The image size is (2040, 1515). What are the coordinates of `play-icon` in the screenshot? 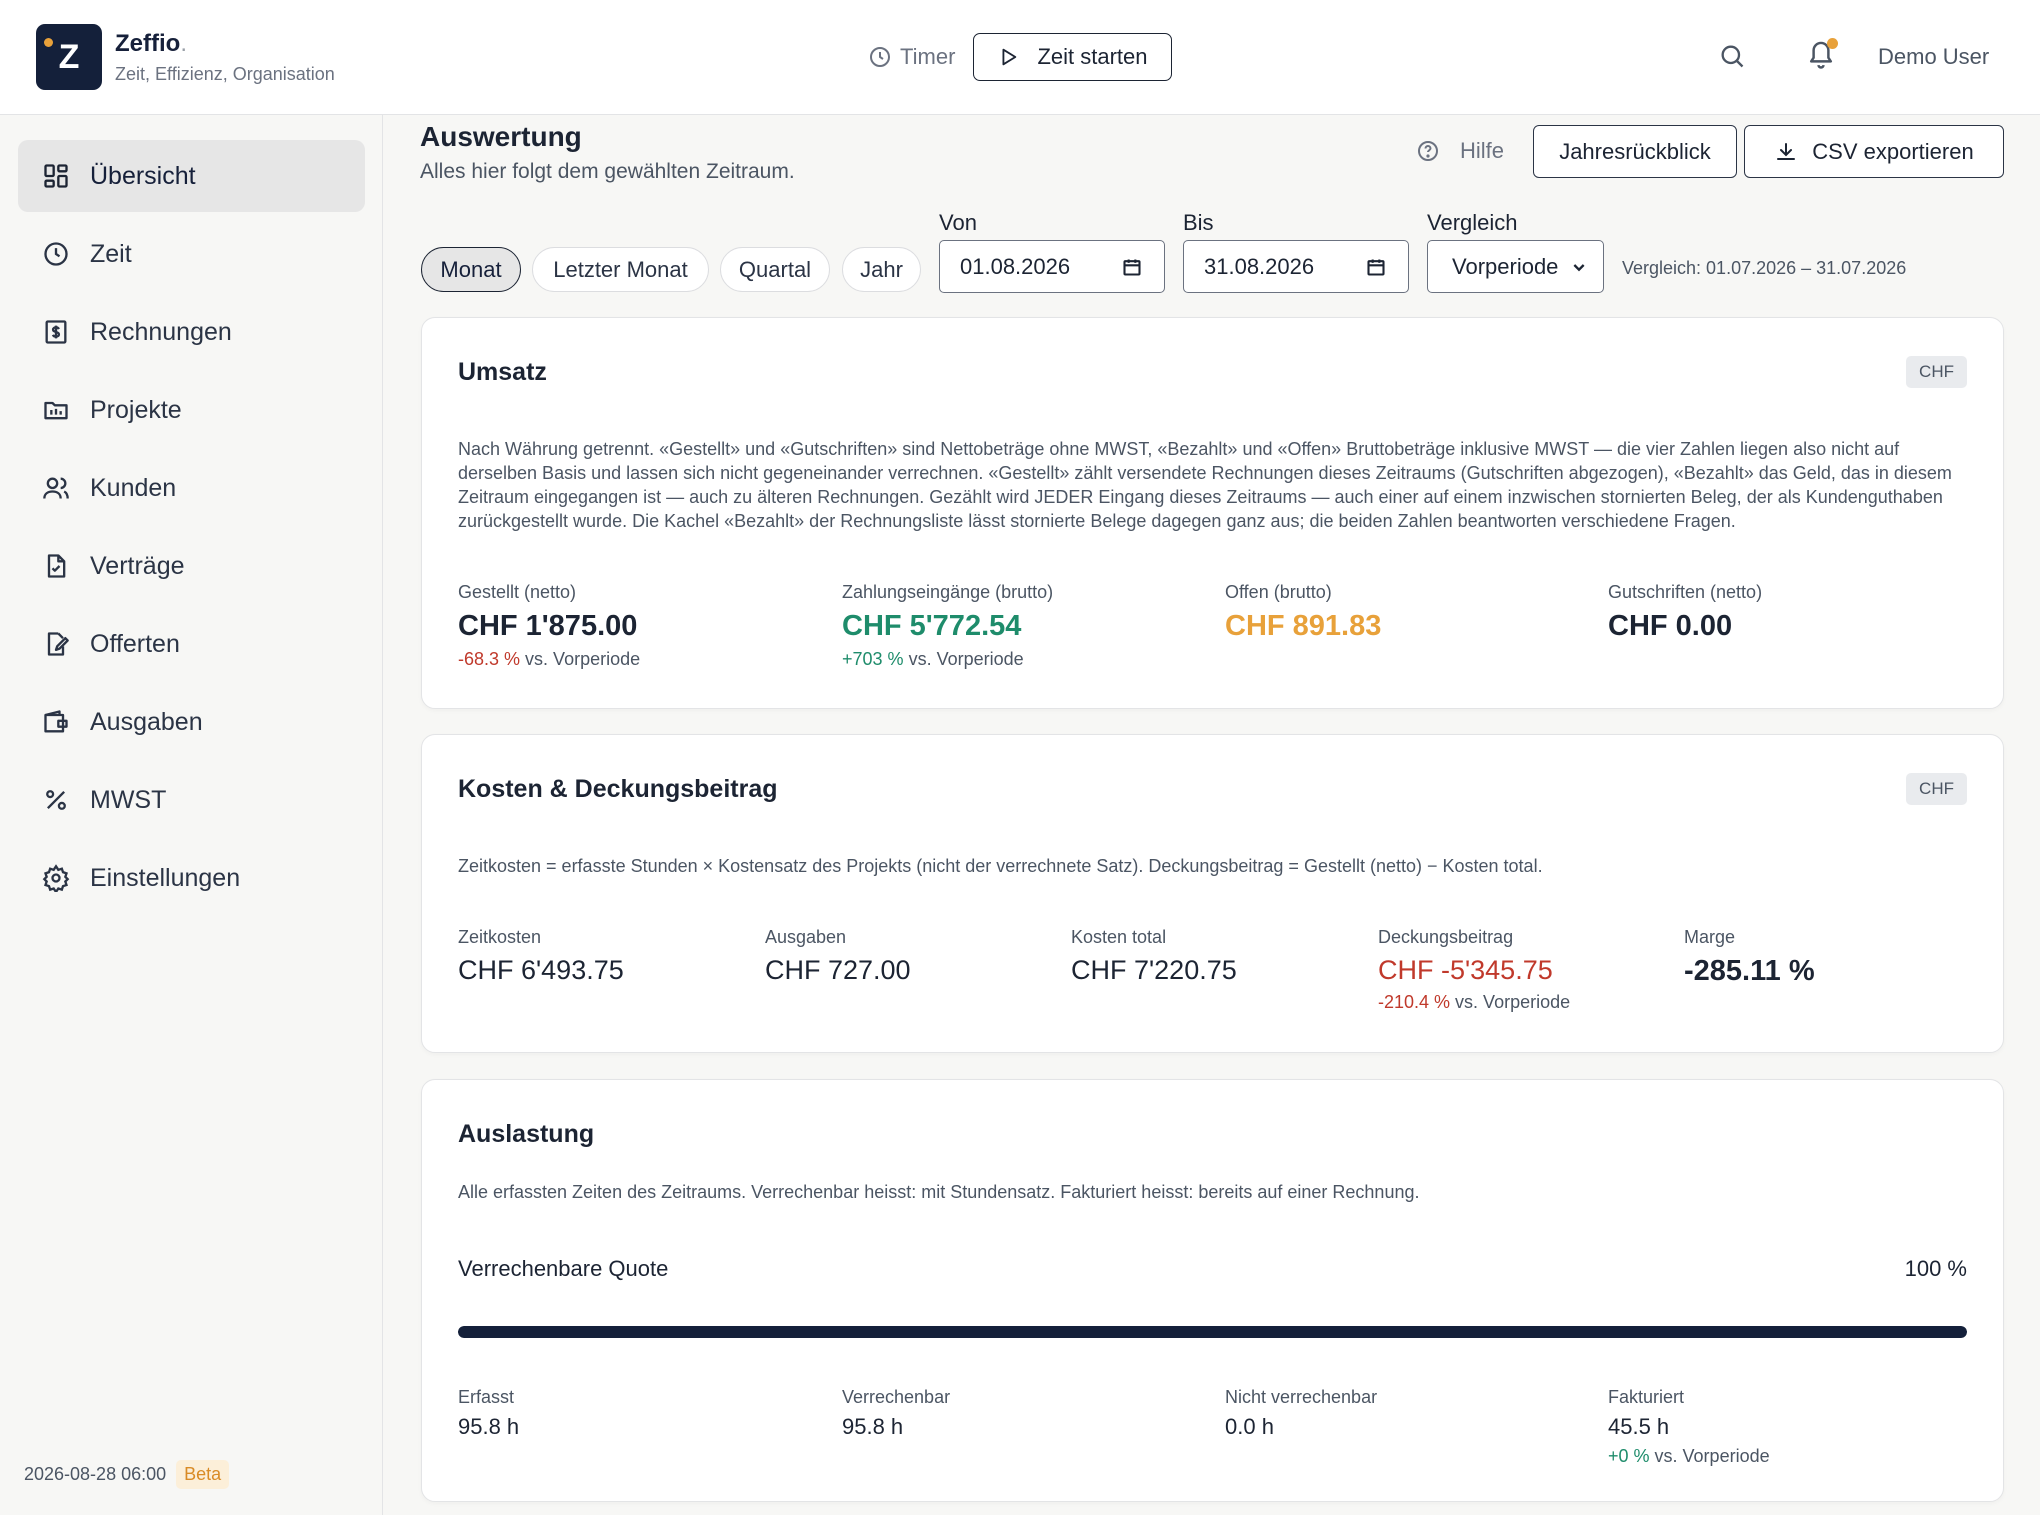 It's located at (1009, 57).